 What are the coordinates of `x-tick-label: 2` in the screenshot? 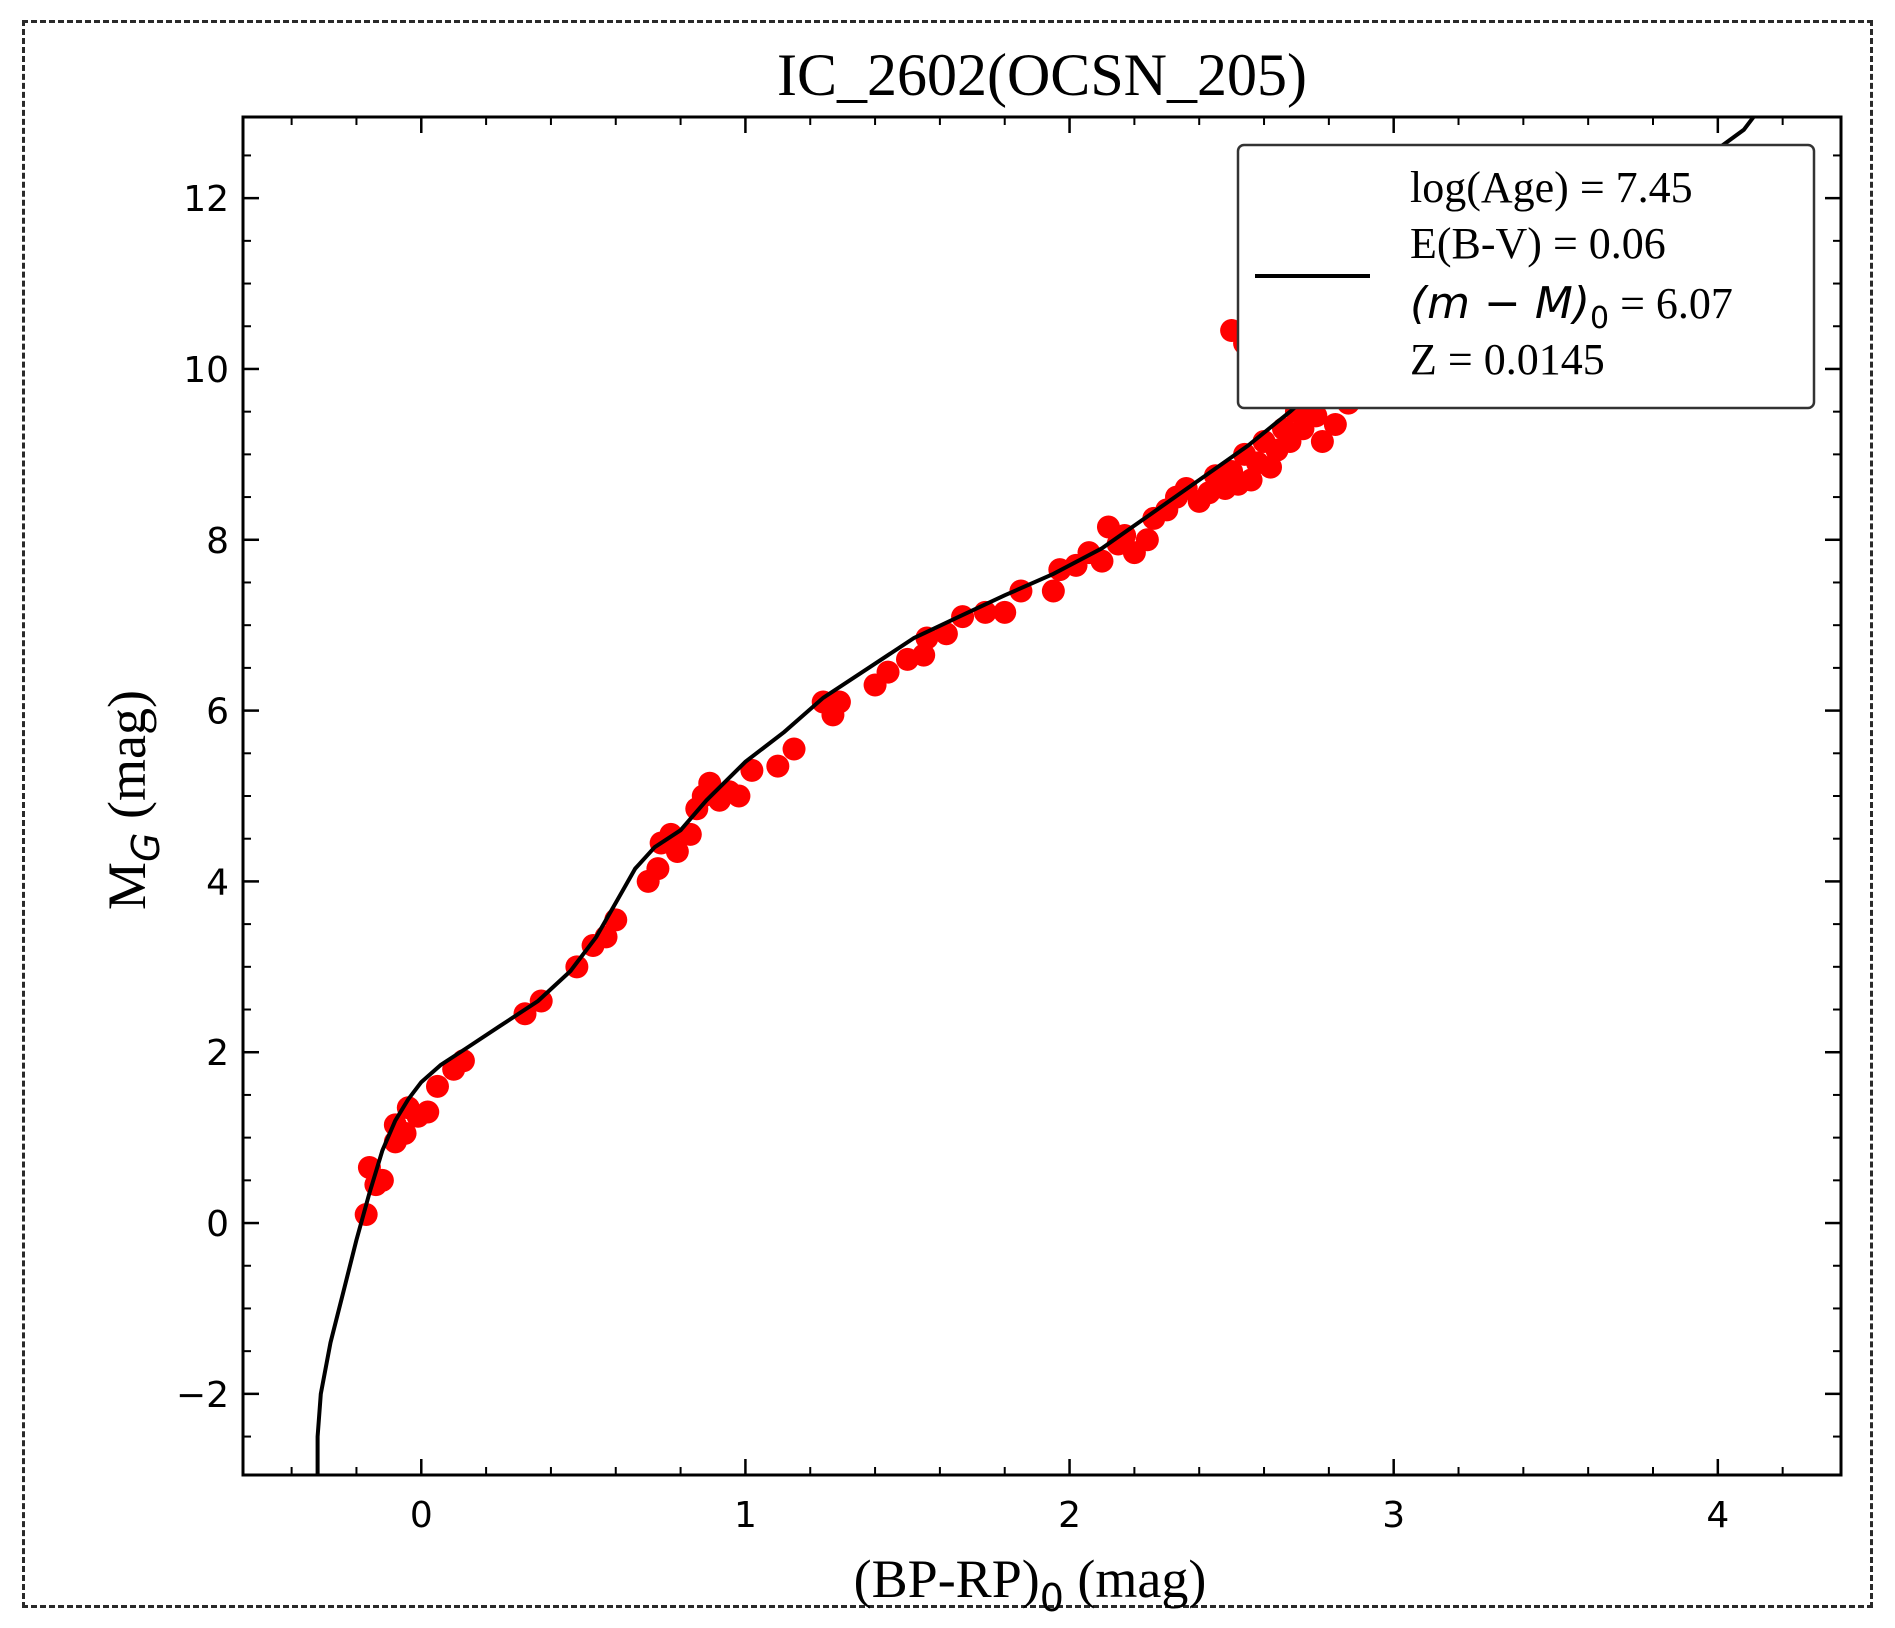 It's located at (1069, 1515).